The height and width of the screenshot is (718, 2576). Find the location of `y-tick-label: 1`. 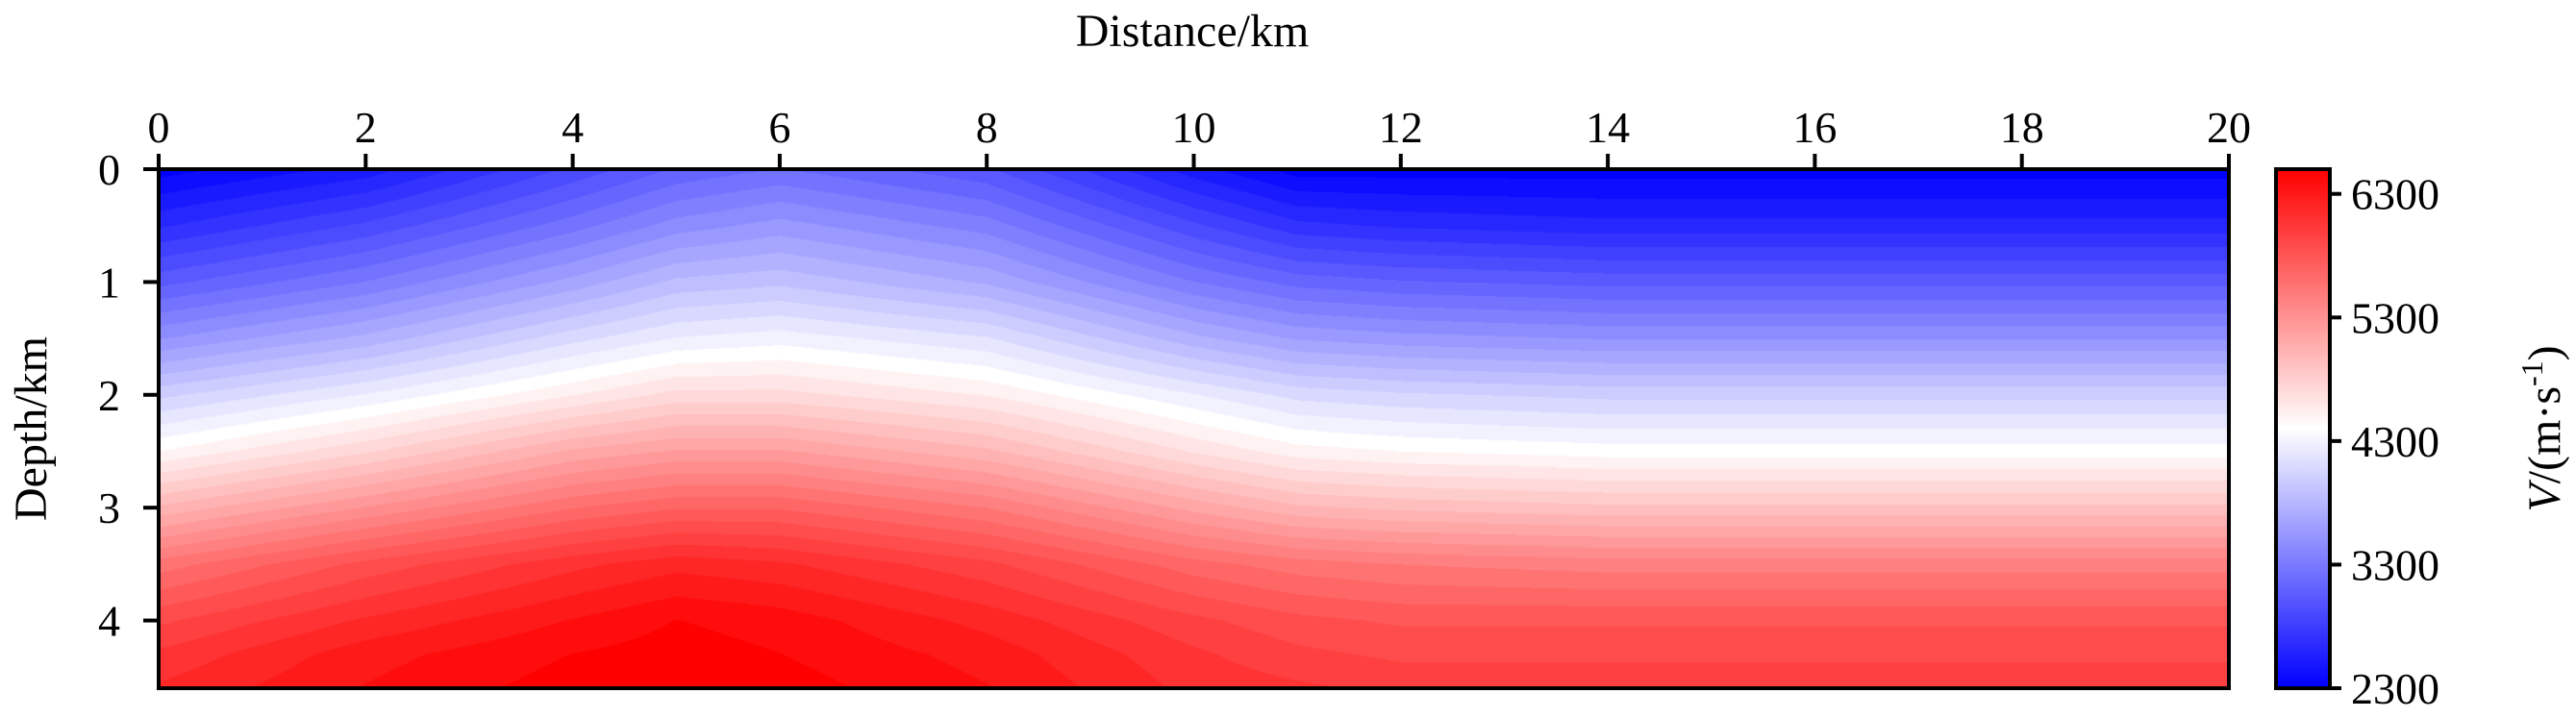

y-tick-label: 1 is located at coordinates (109, 283).